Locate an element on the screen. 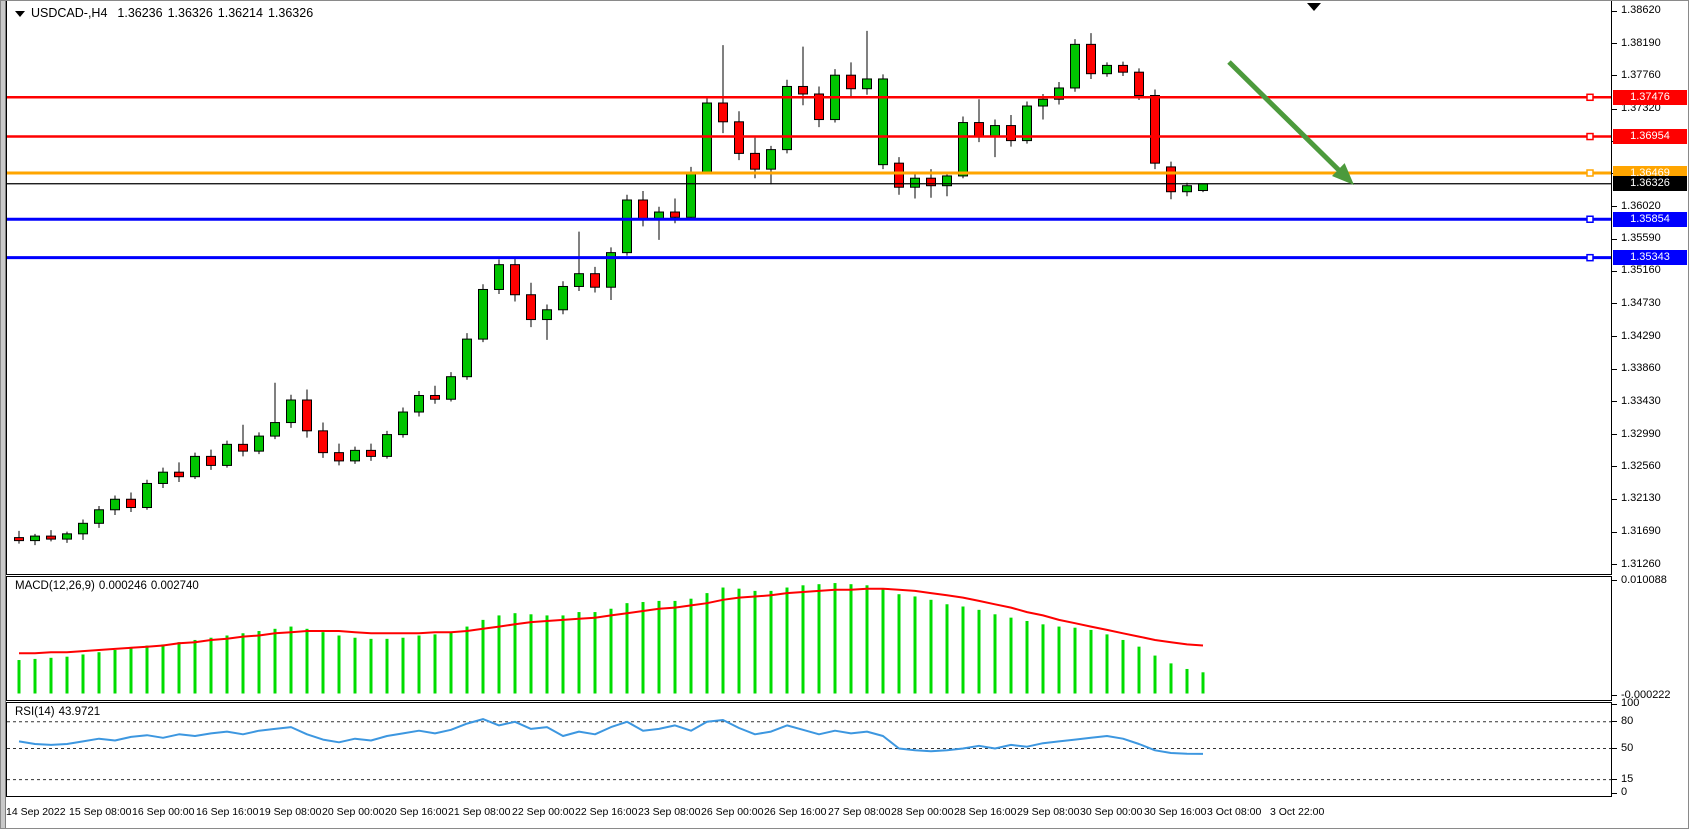 The width and height of the screenshot is (1689, 829). price-tick-label: 1.32560 is located at coordinates (1641, 465).